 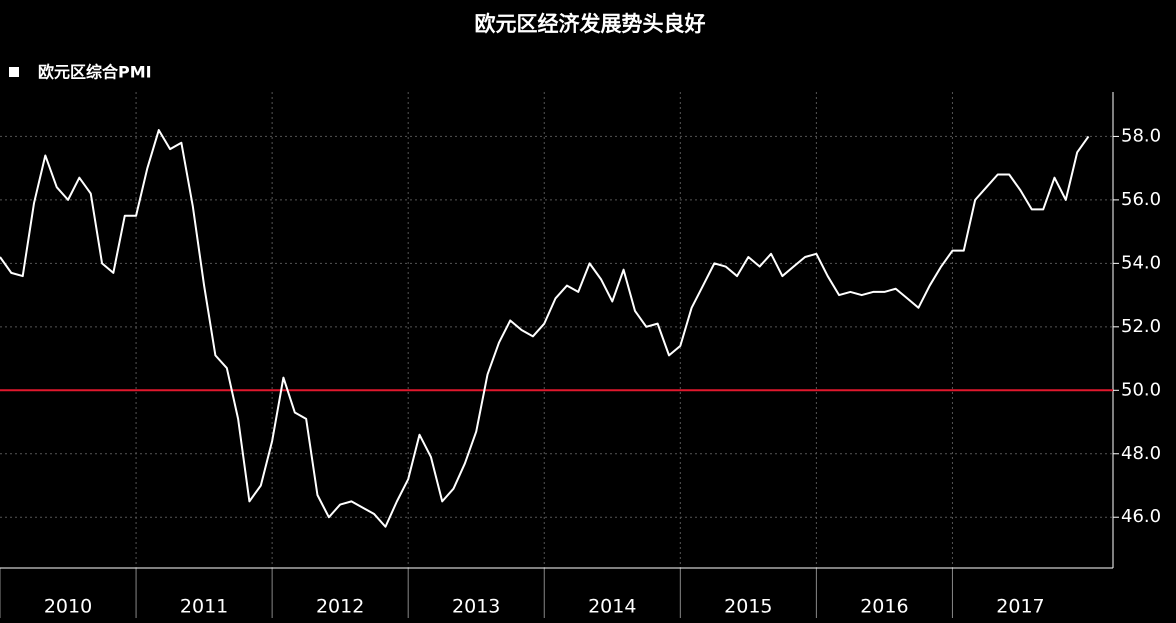 What do you see at coordinates (1141, 453) in the screenshot?
I see `y-tick-label: 48.0` at bounding box center [1141, 453].